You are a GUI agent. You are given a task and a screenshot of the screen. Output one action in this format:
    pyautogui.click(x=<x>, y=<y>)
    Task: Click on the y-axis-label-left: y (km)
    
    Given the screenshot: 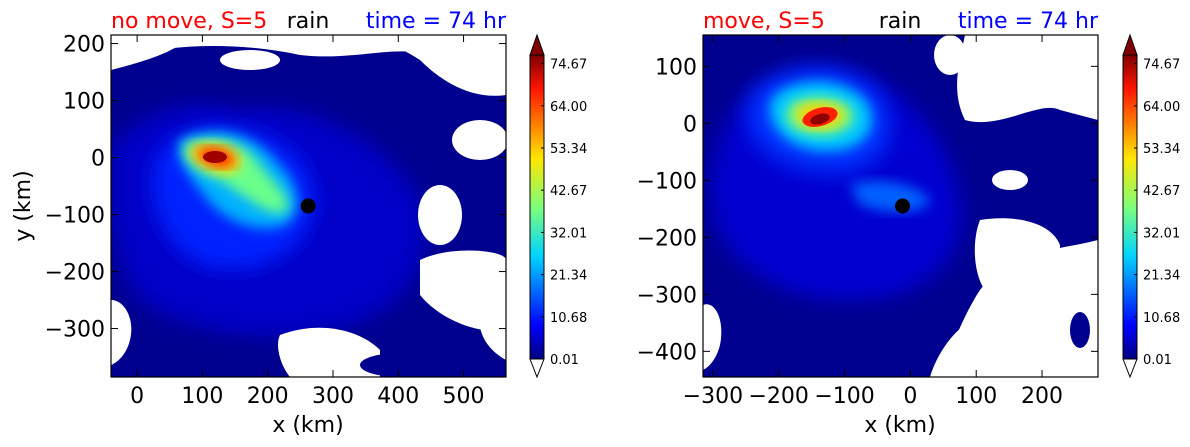 What is the action you would take?
    pyautogui.click(x=23, y=205)
    